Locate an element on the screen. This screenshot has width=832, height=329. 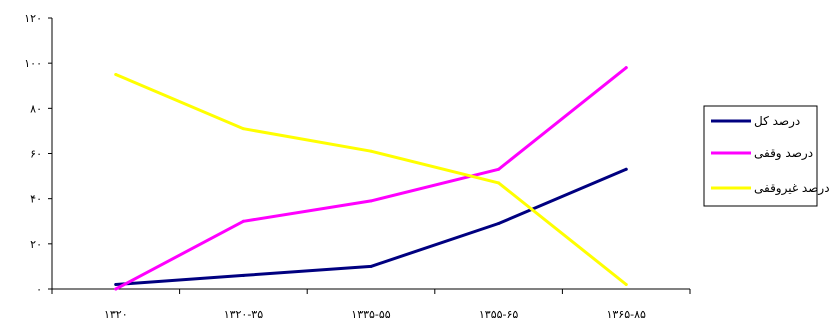
legend-label-1: درصد کل is located at coordinates (777, 121).